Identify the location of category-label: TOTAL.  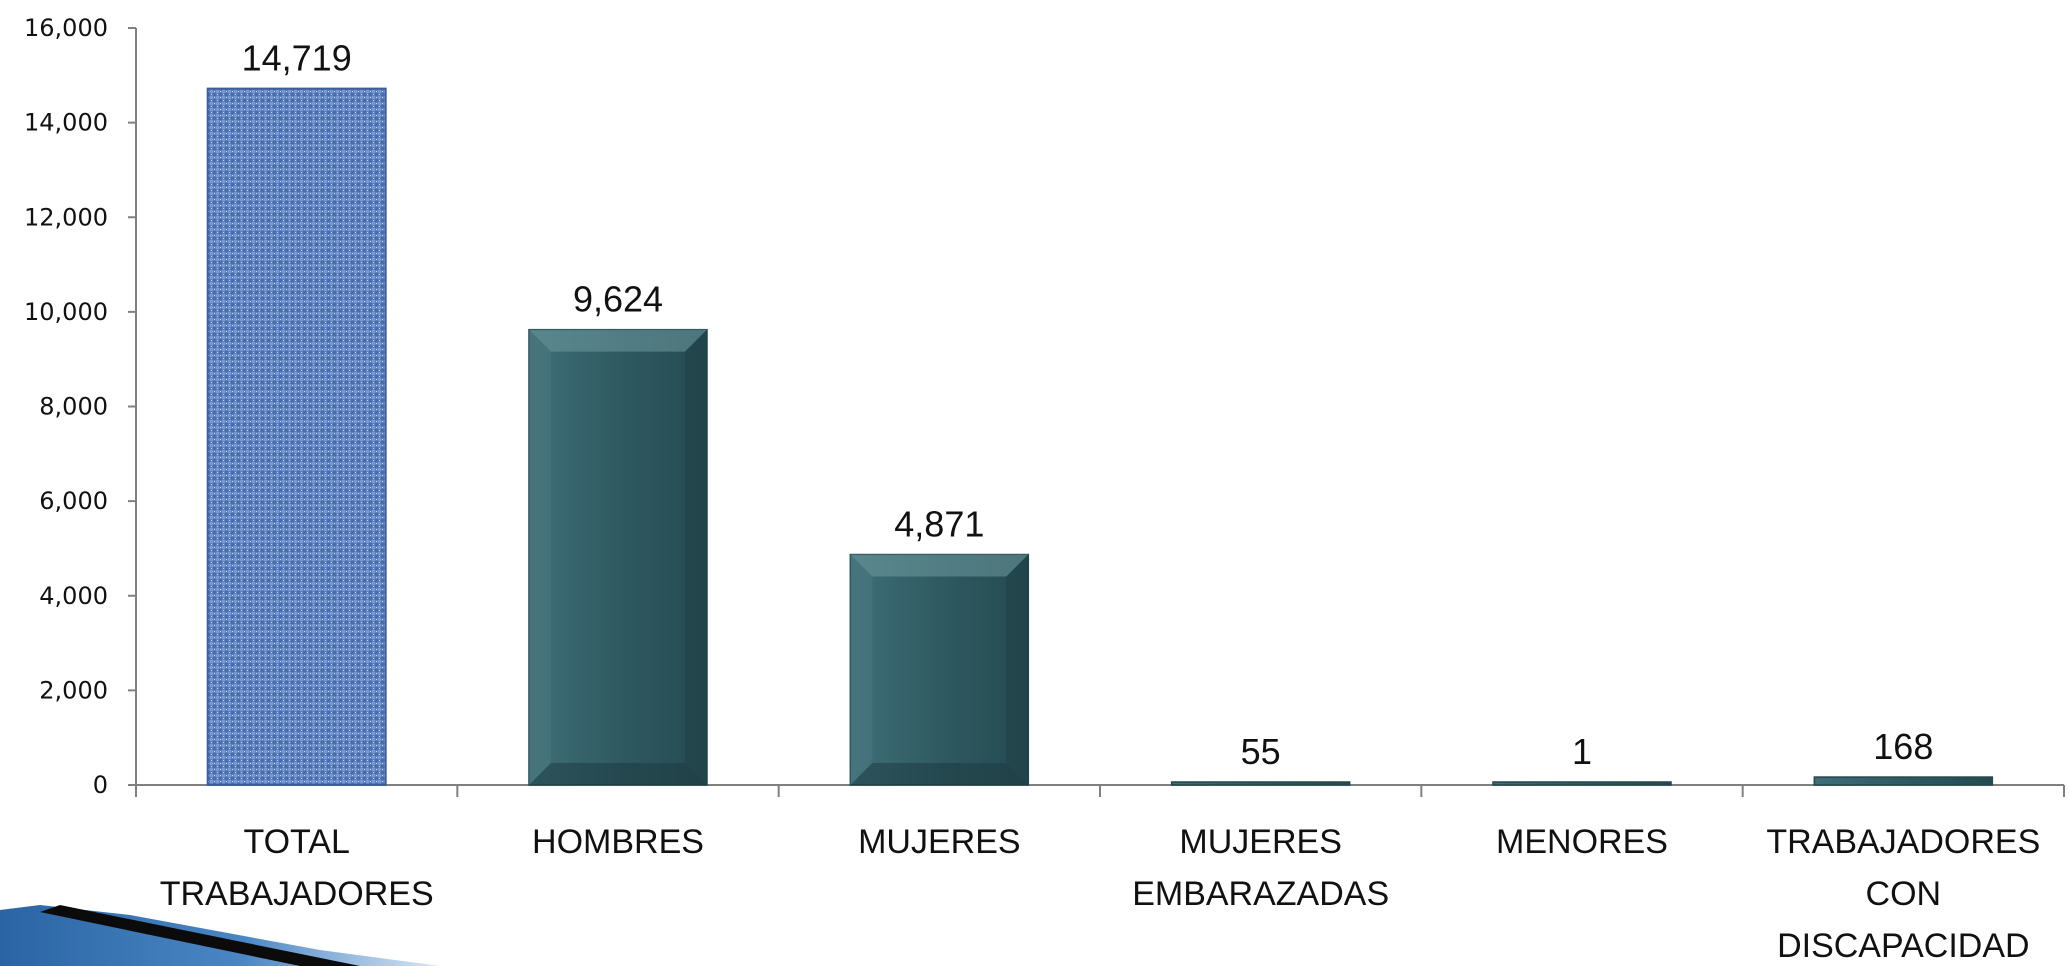
(296, 842).